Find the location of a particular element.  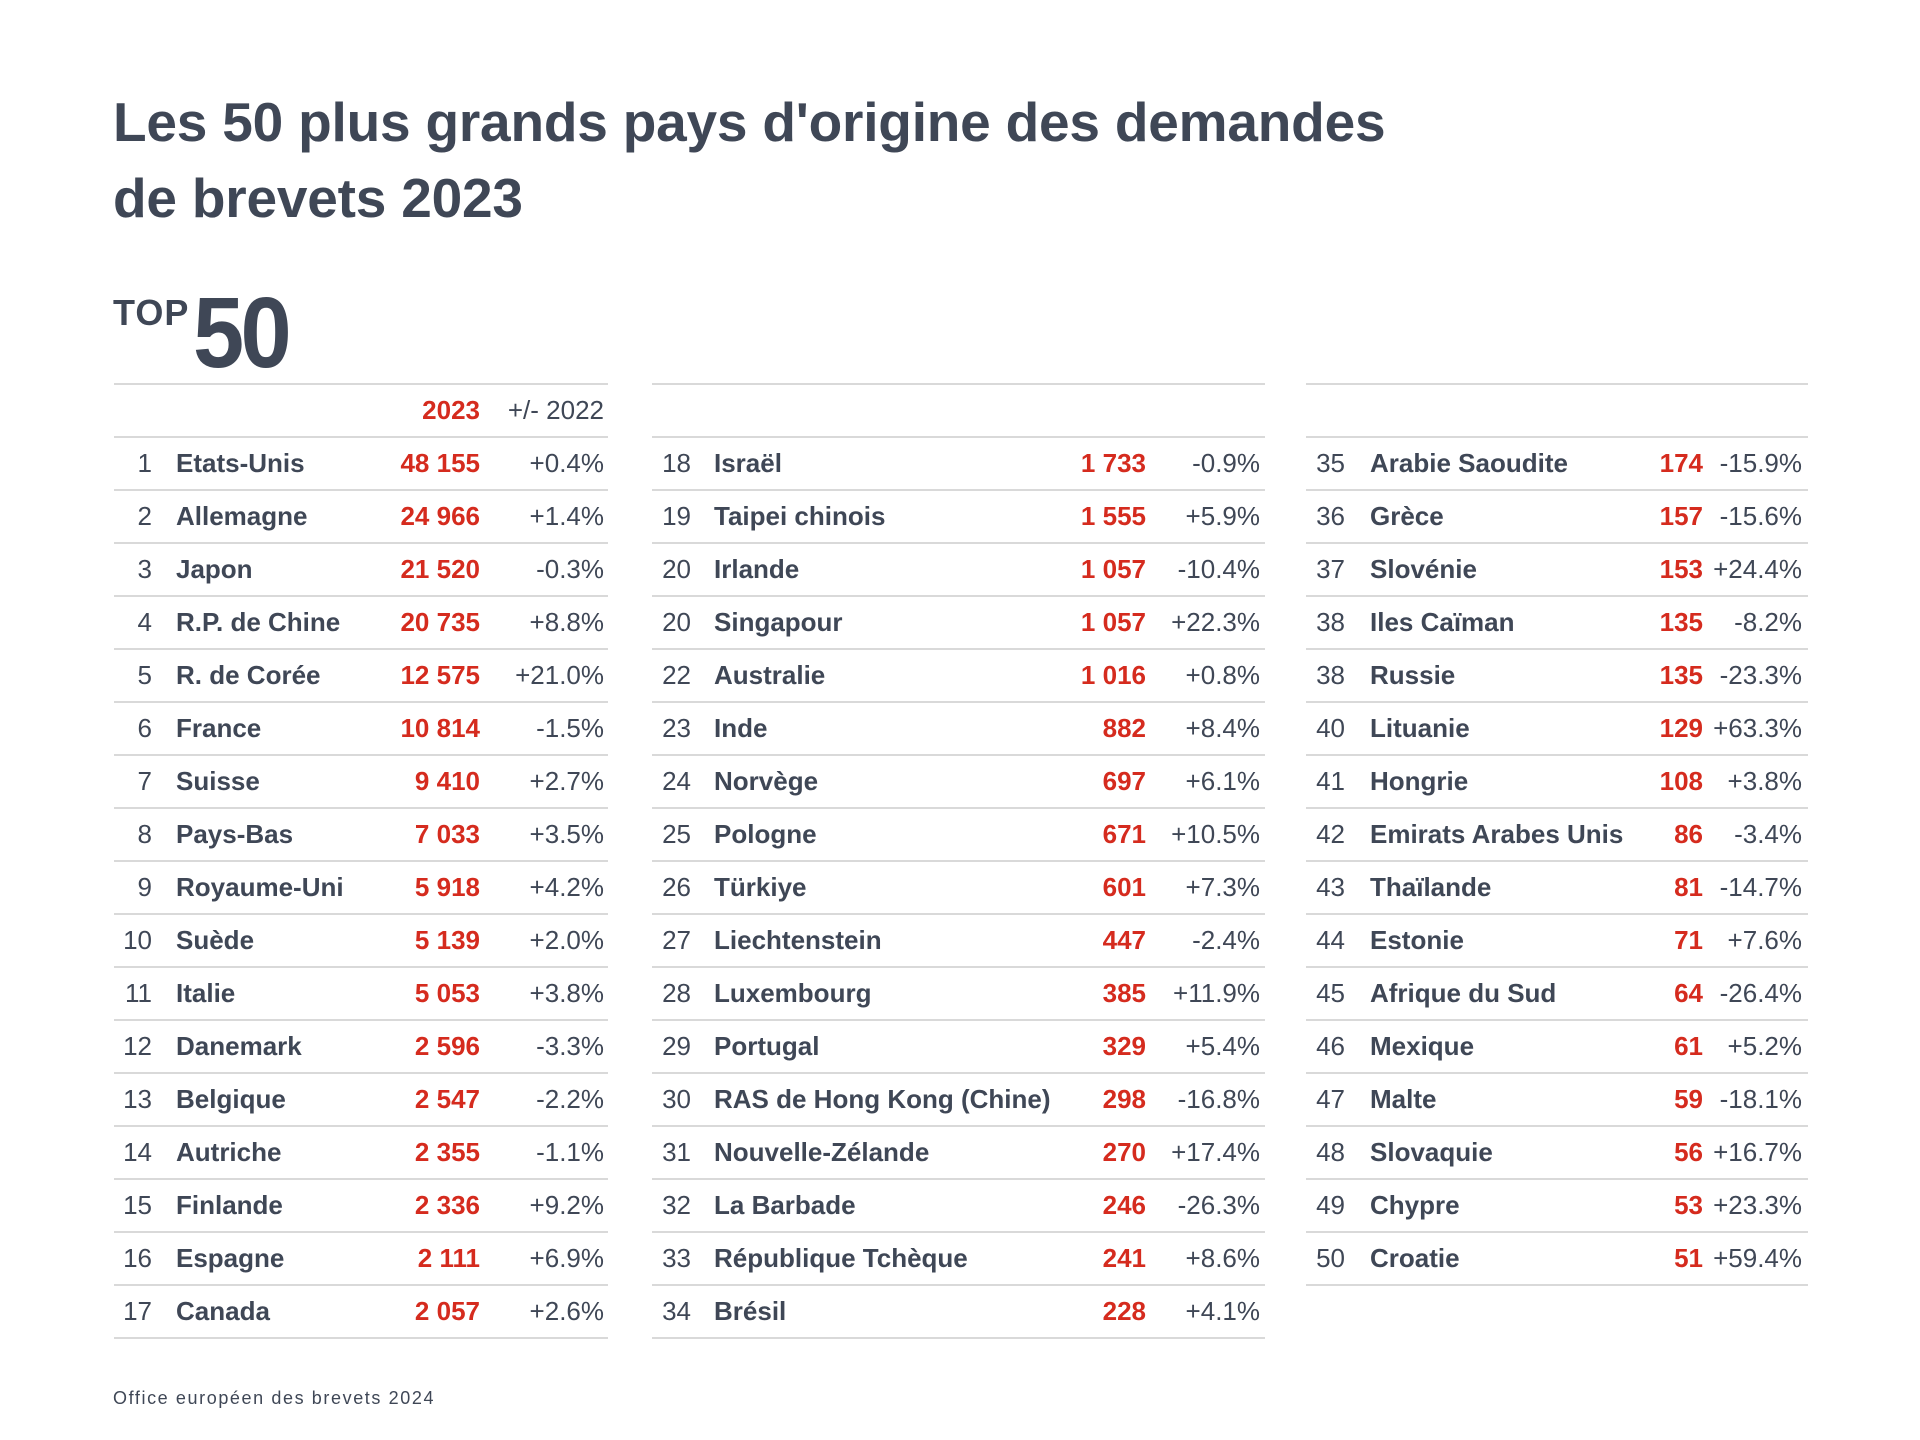

applications-count: 12 575 is located at coordinates (440, 675).